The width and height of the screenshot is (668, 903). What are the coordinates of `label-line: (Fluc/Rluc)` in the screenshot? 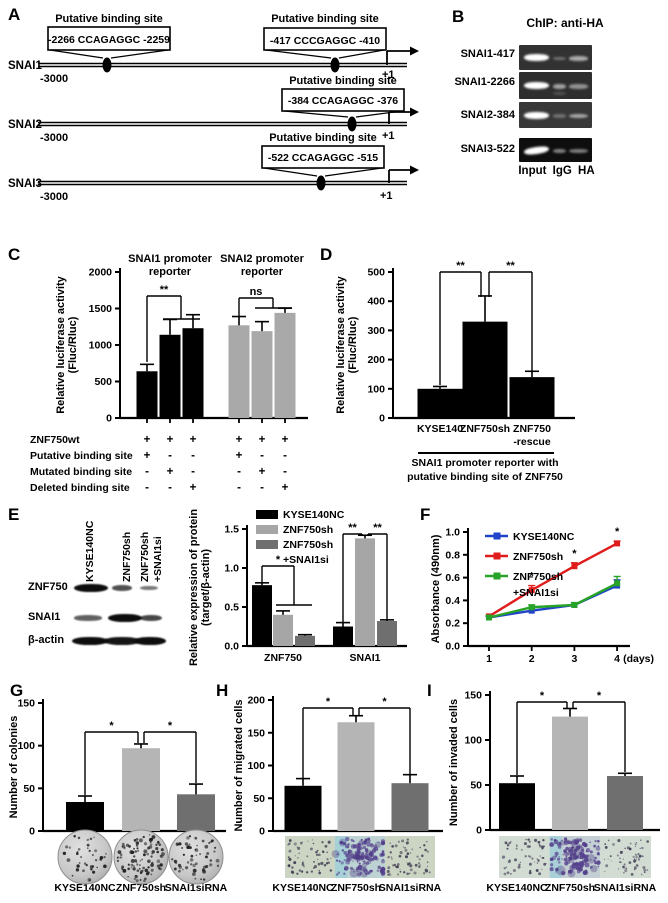 It's located at (73, 344).